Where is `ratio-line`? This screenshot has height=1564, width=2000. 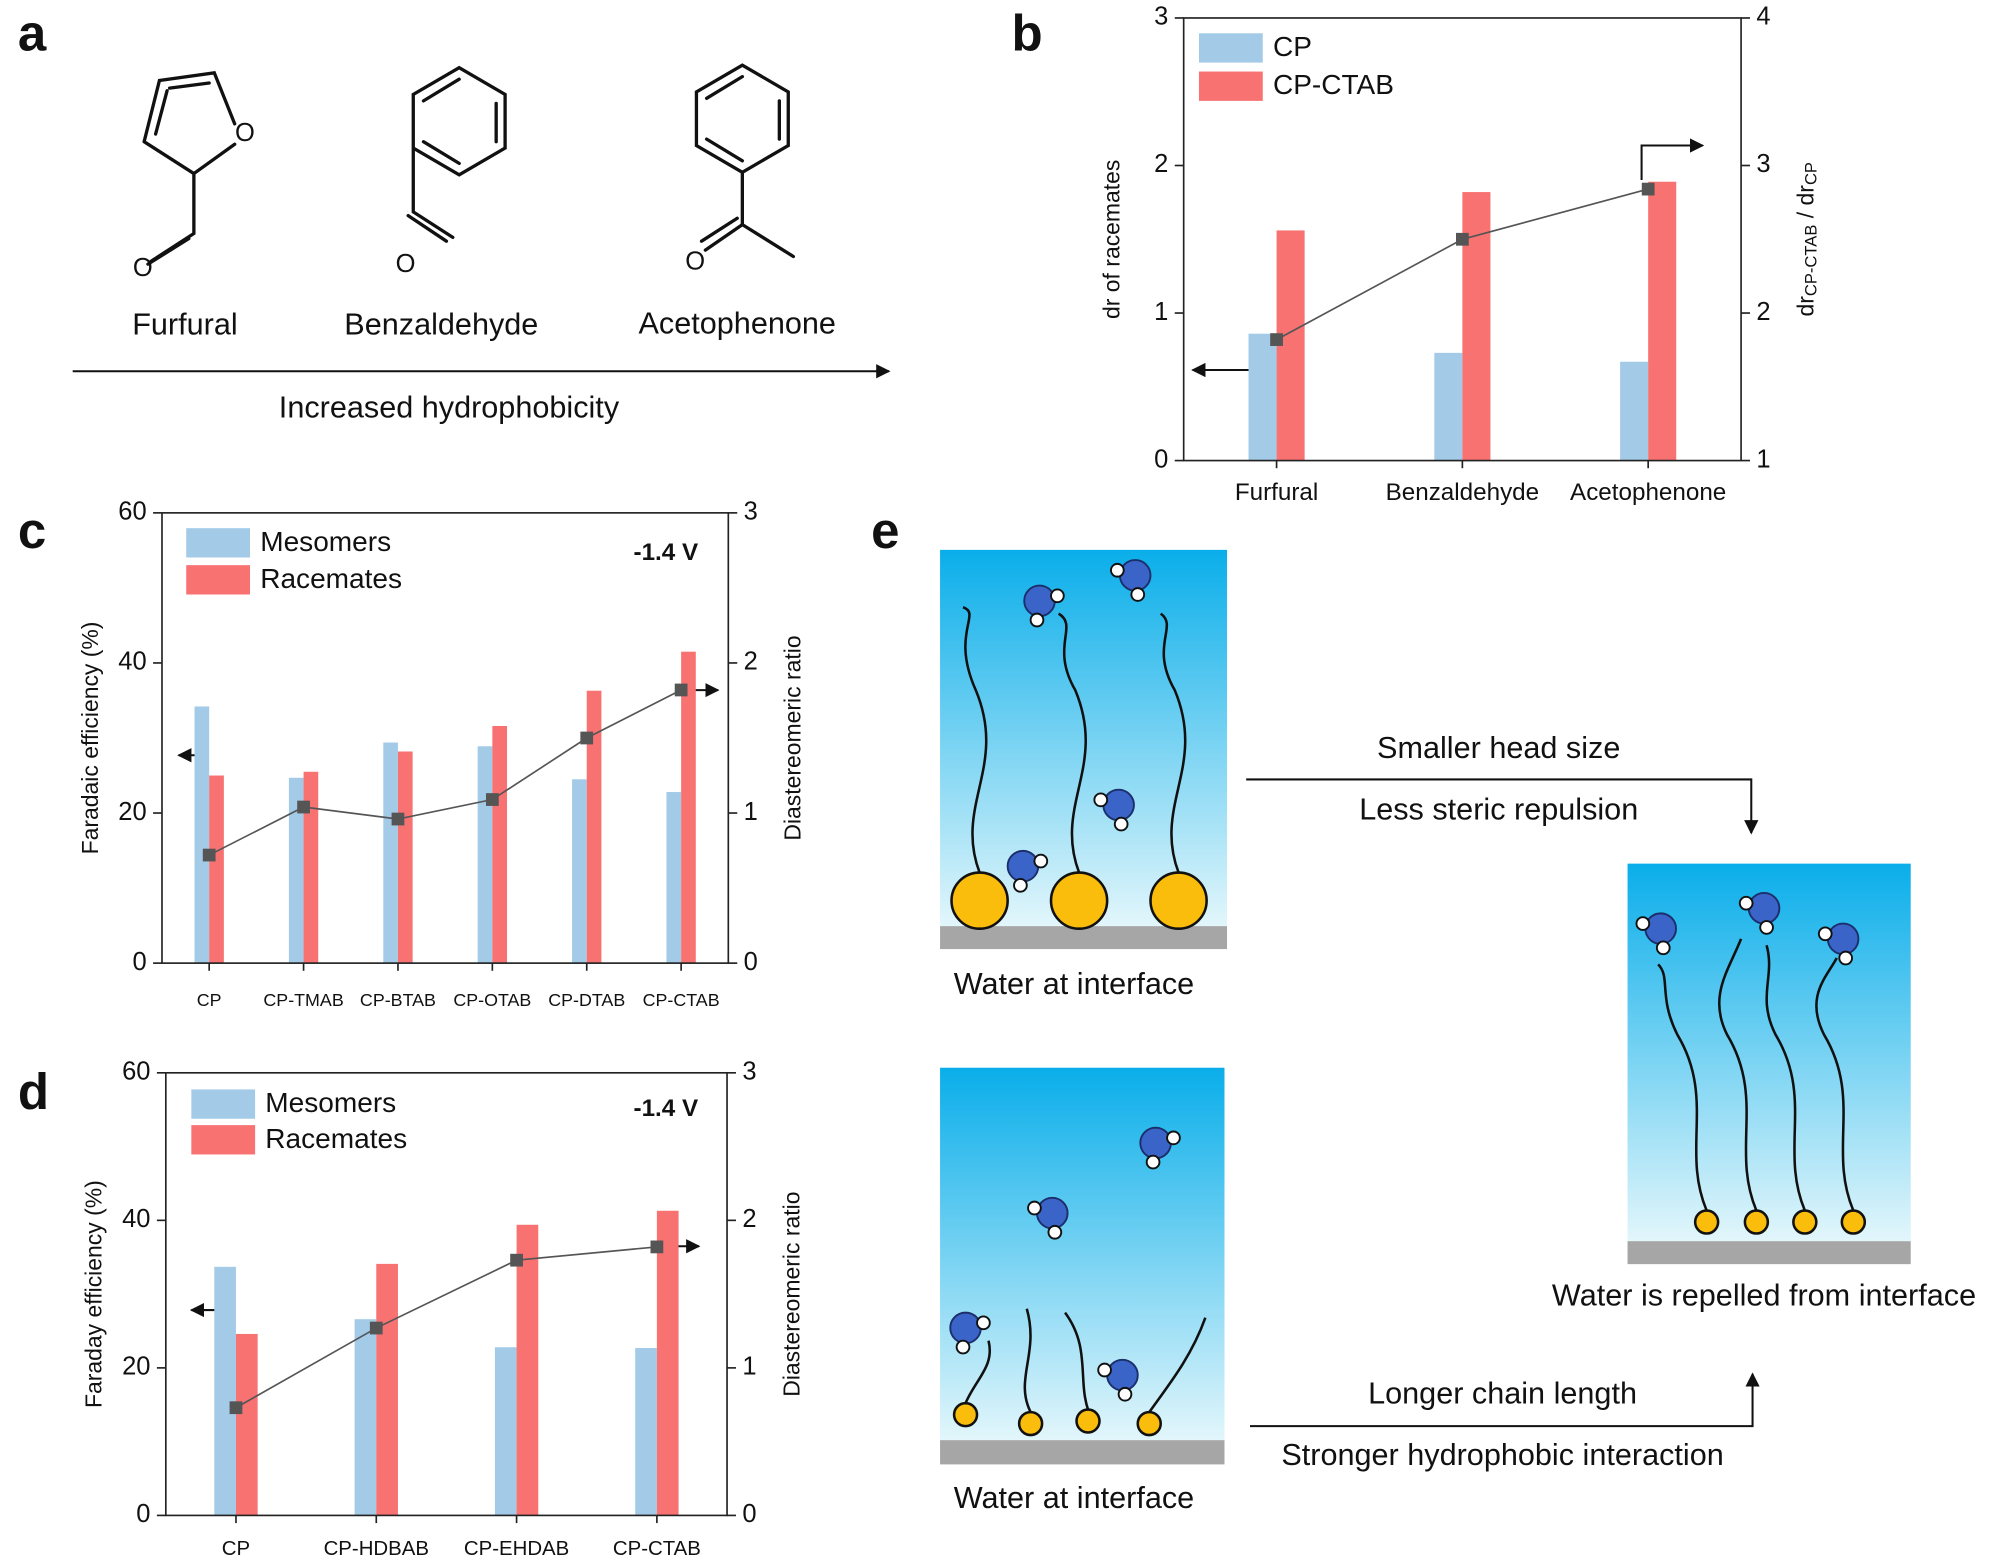 ratio-line is located at coordinates (445, 772).